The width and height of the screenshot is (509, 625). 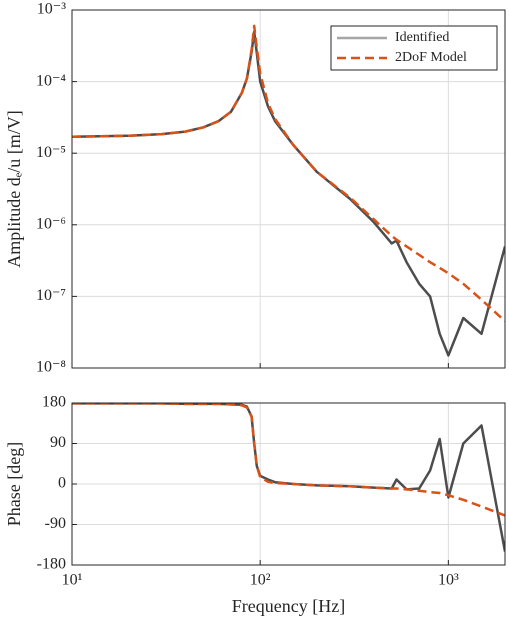 What do you see at coordinates (54, 402) in the screenshot?
I see `y-tick-label: 180` at bounding box center [54, 402].